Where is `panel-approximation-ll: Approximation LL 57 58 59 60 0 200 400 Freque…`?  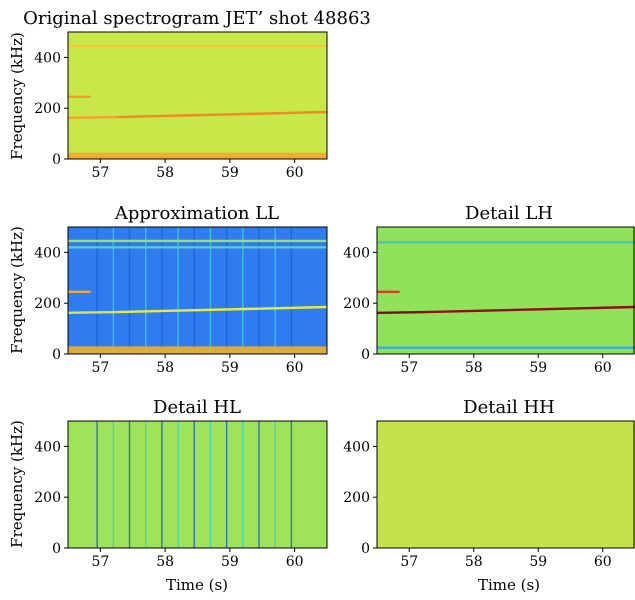 panel-approximation-ll: Approximation LL 57 58 59 60 0 200 400 Freque… is located at coordinates (168, 289).